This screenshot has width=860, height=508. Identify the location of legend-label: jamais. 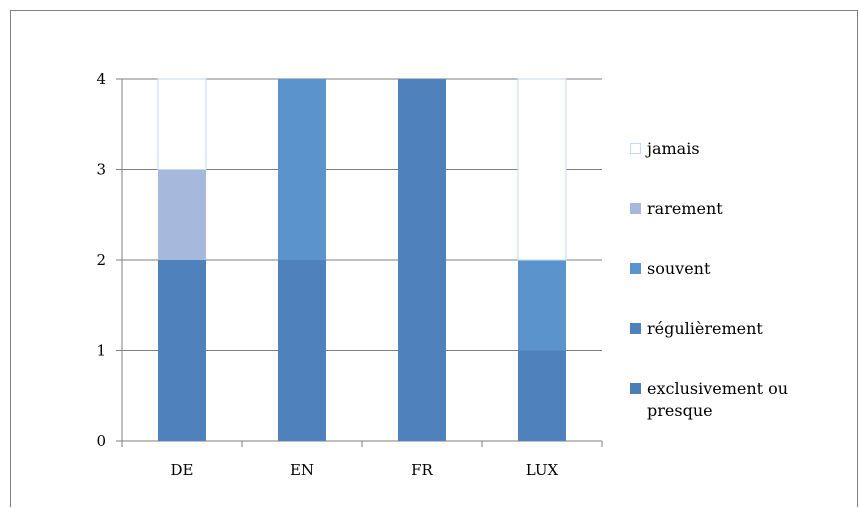
(673, 148).